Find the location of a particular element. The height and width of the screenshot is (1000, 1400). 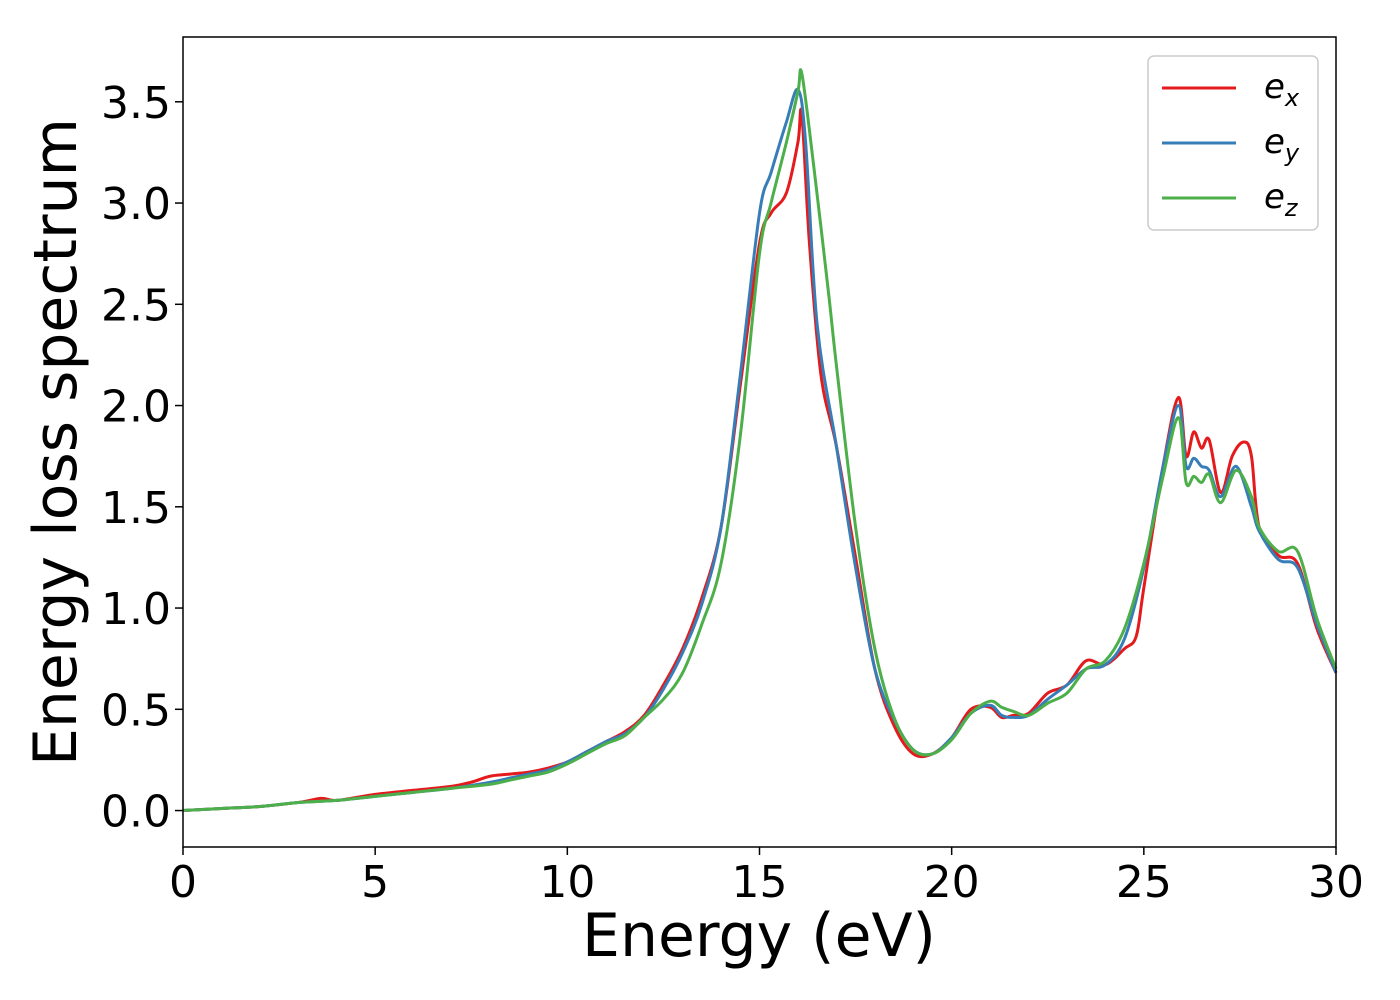

legend-label-z: ez is located at coordinates (1281, 199).